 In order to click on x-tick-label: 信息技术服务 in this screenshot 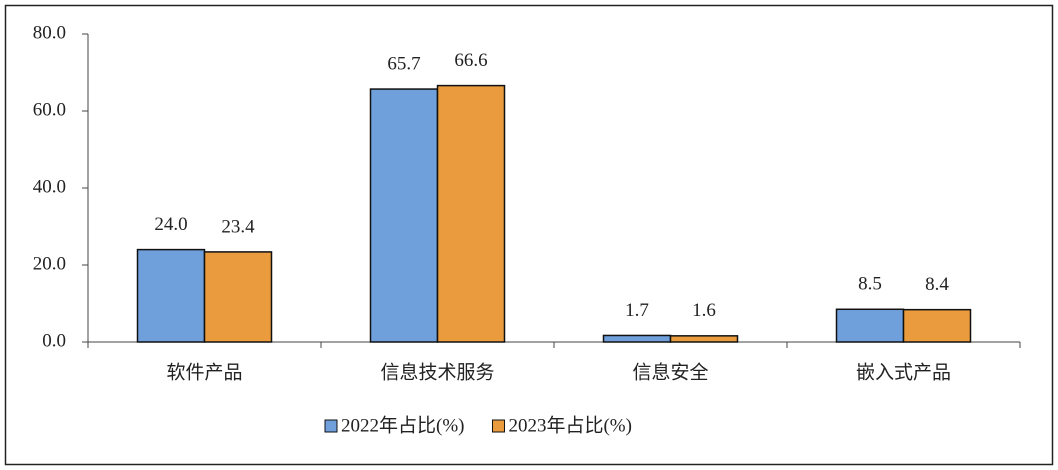, I will do `click(437, 372)`.